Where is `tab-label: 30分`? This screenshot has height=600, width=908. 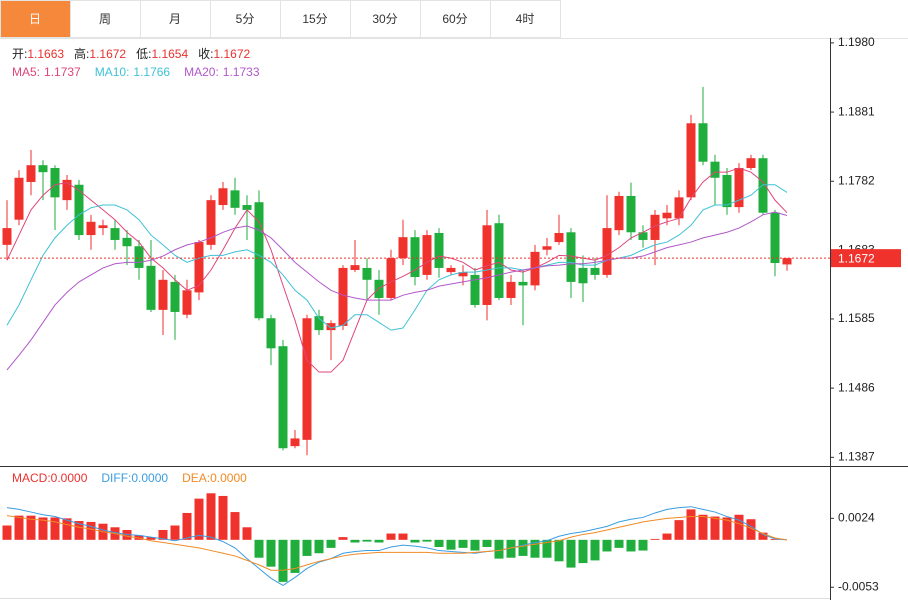
tab-label: 30分 is located at coordinates (384, 19).